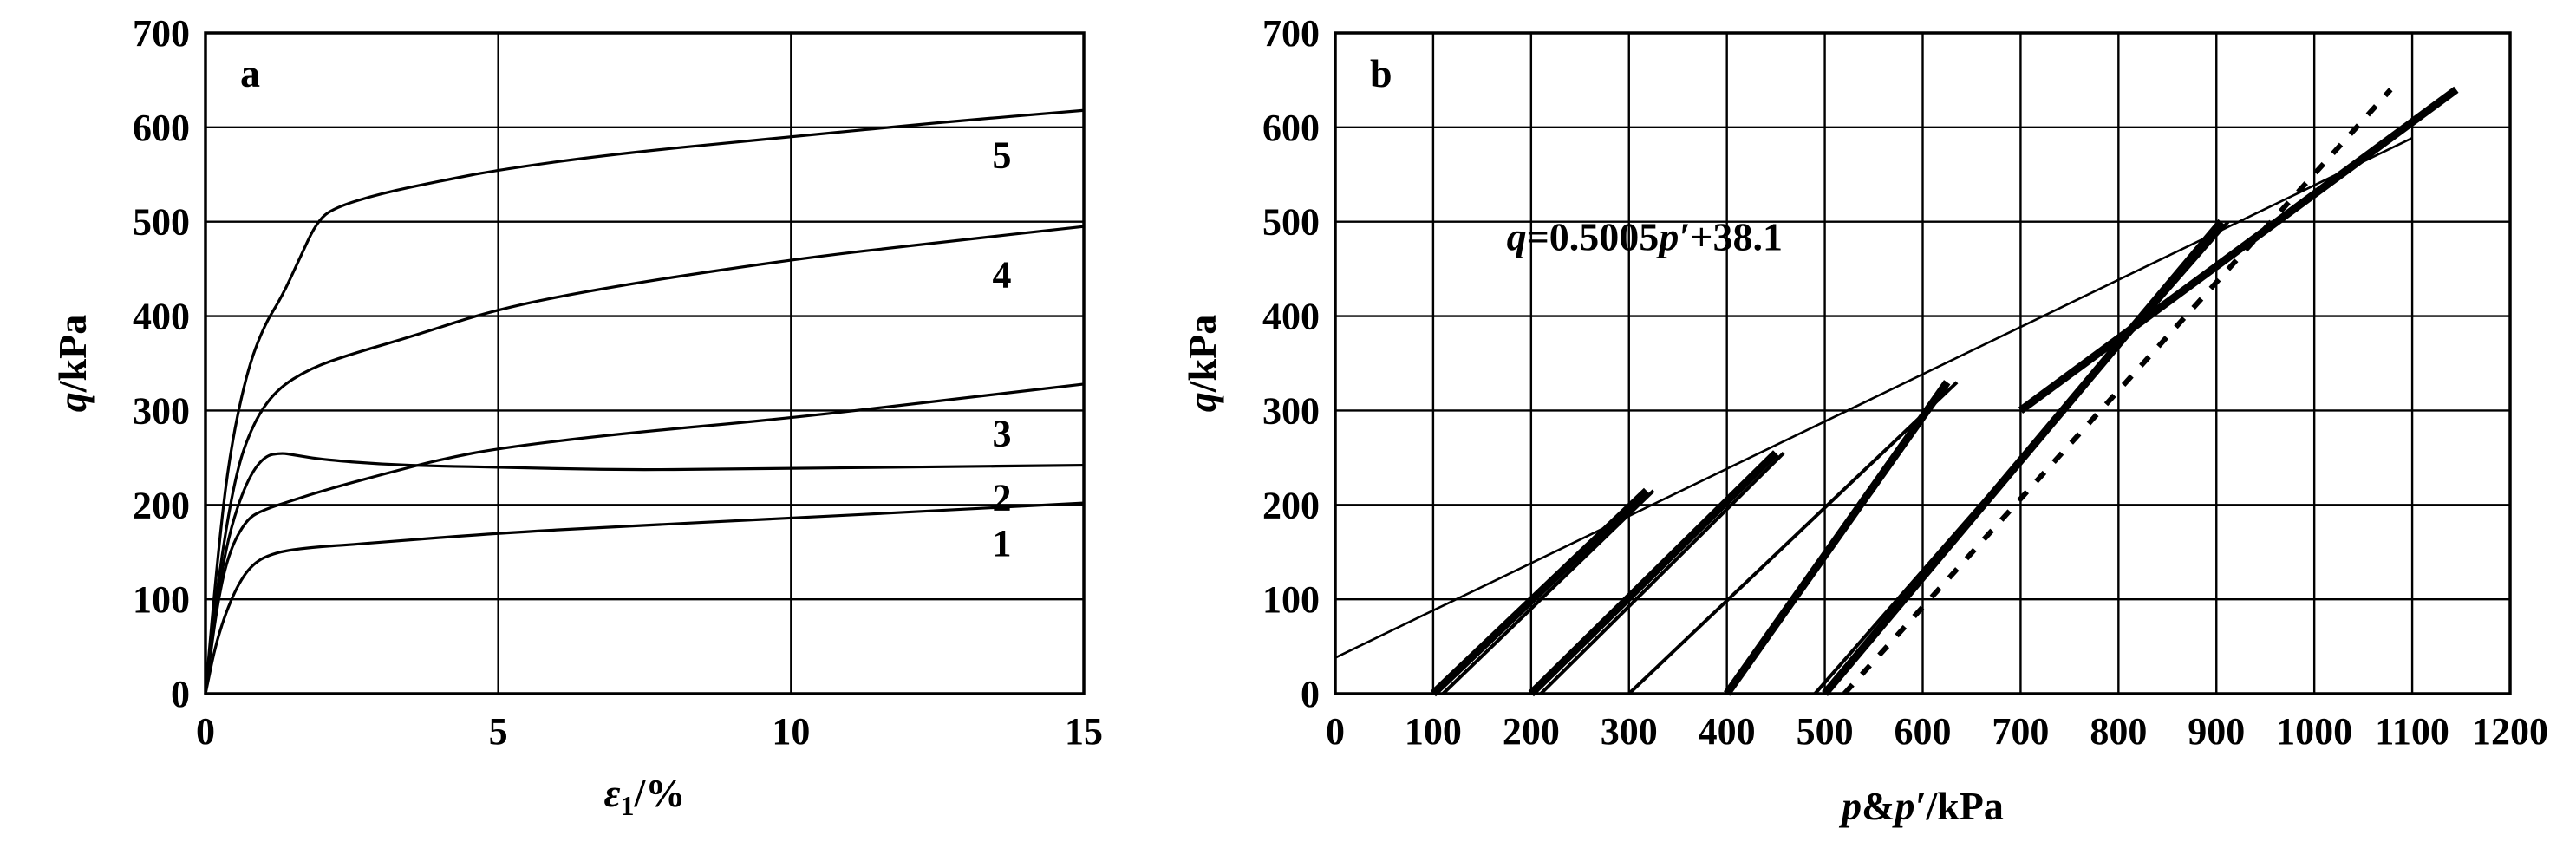 Image resolution: width=2576 pixels, height=848 pixels. I want to click on panel-a-y-axis-unit: /kPa, so click(72, 354).